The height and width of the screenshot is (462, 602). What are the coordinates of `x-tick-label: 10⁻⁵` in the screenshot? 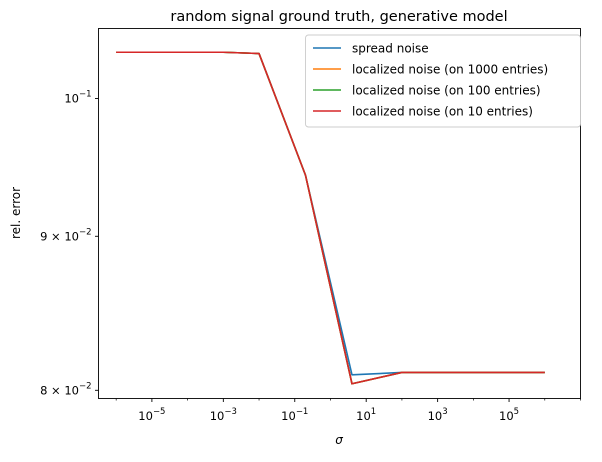 It's located at (151, 415).